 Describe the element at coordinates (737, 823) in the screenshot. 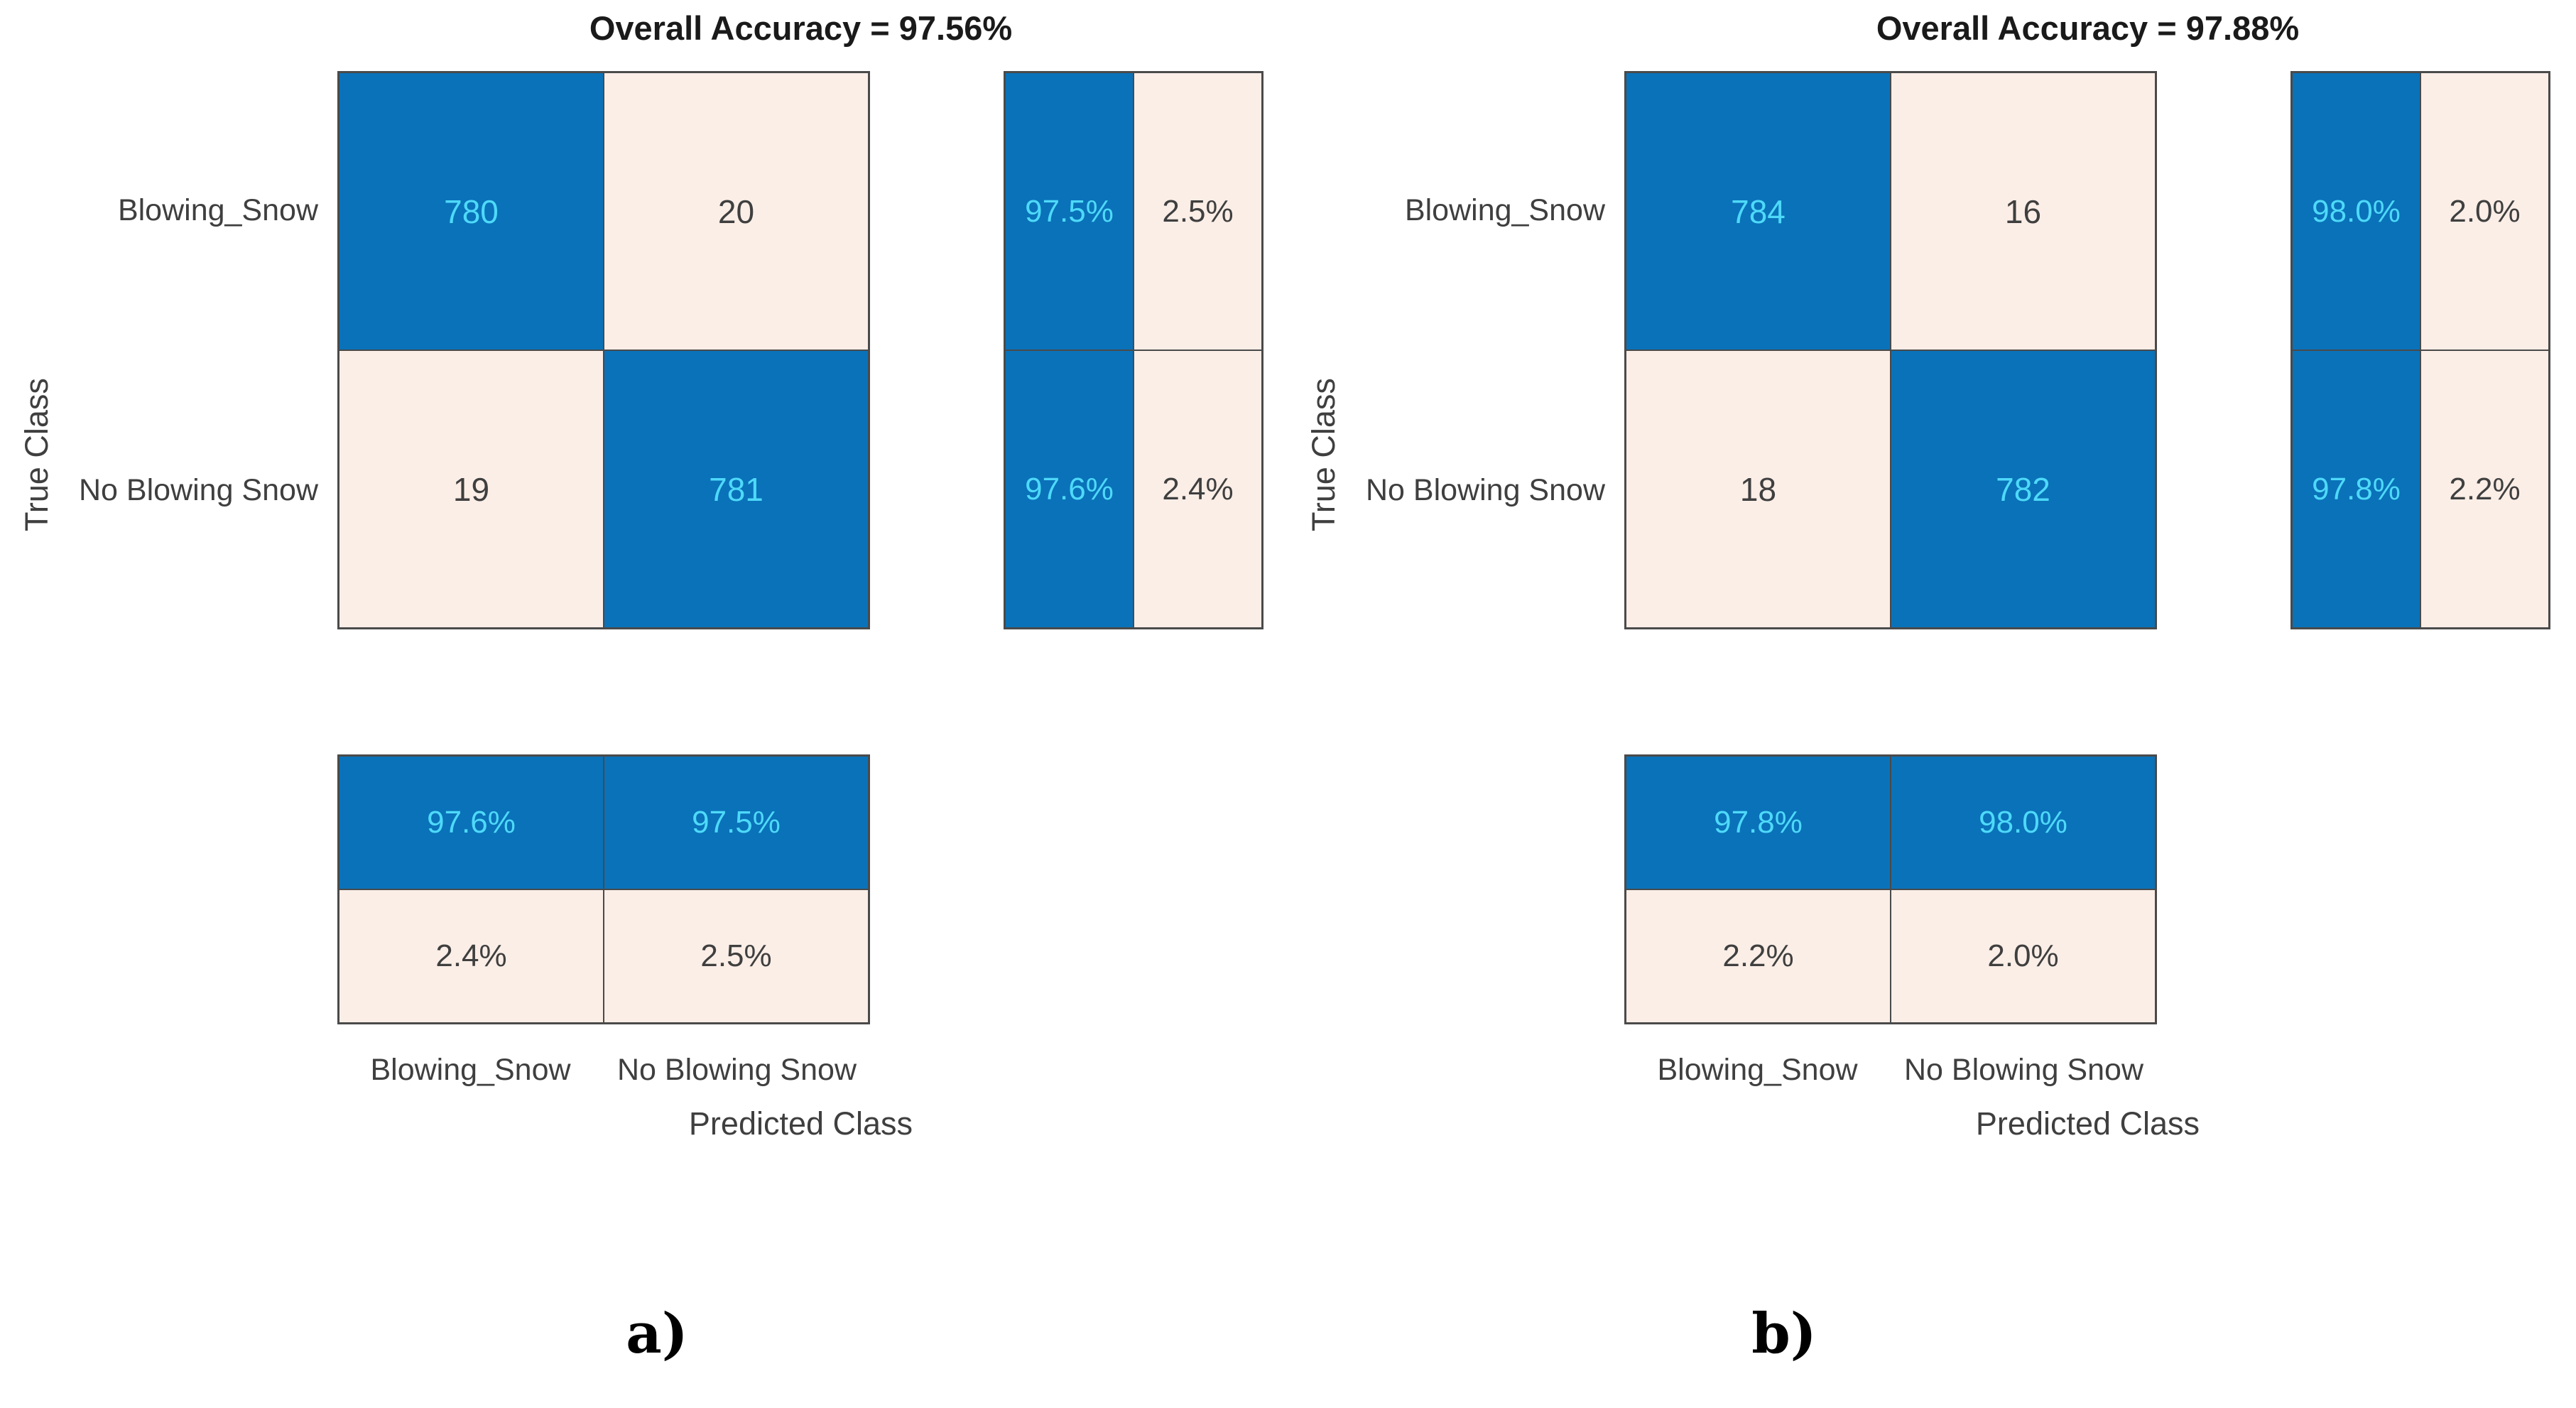

I see `column-summary-cell: 97.5%` at that location.